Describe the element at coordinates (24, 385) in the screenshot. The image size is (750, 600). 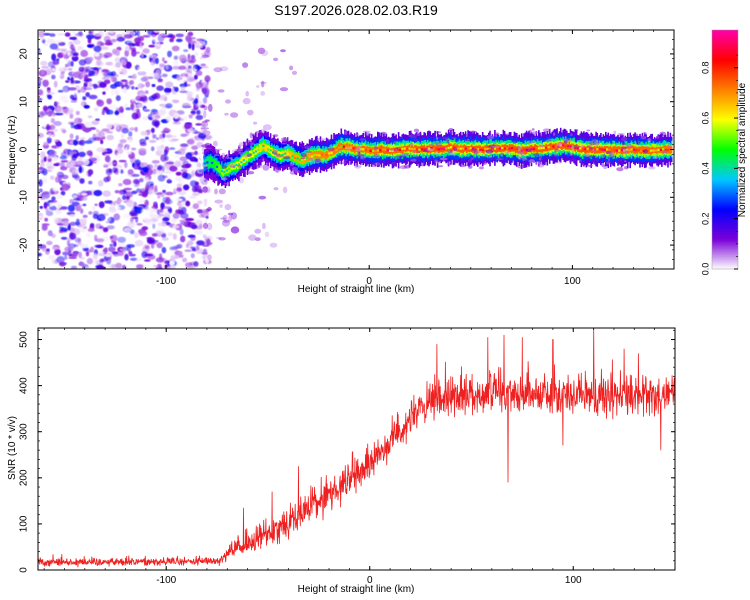
I see `y-tick-label: 400` at that location.